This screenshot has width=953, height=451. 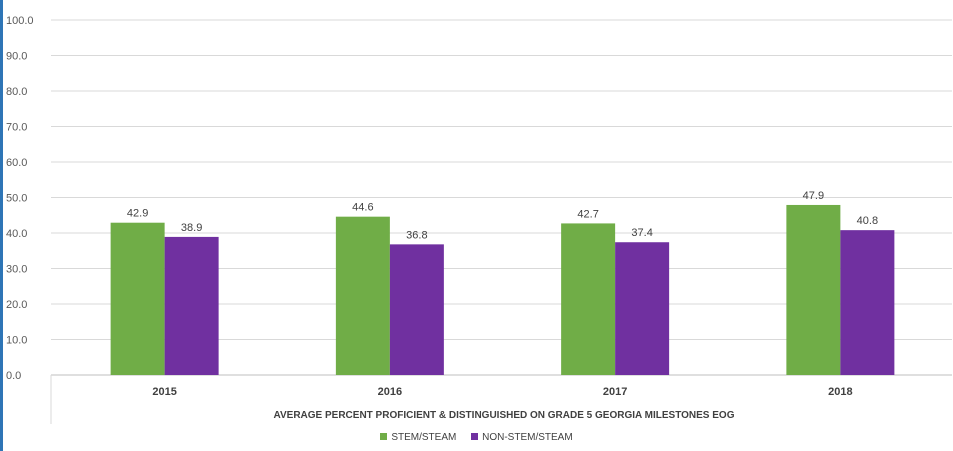 What do you see at coordinates (502, 392) in the screenshot?
I see `category-labels: 2015 2016 2017 2018` at bounding box center [502, 392].